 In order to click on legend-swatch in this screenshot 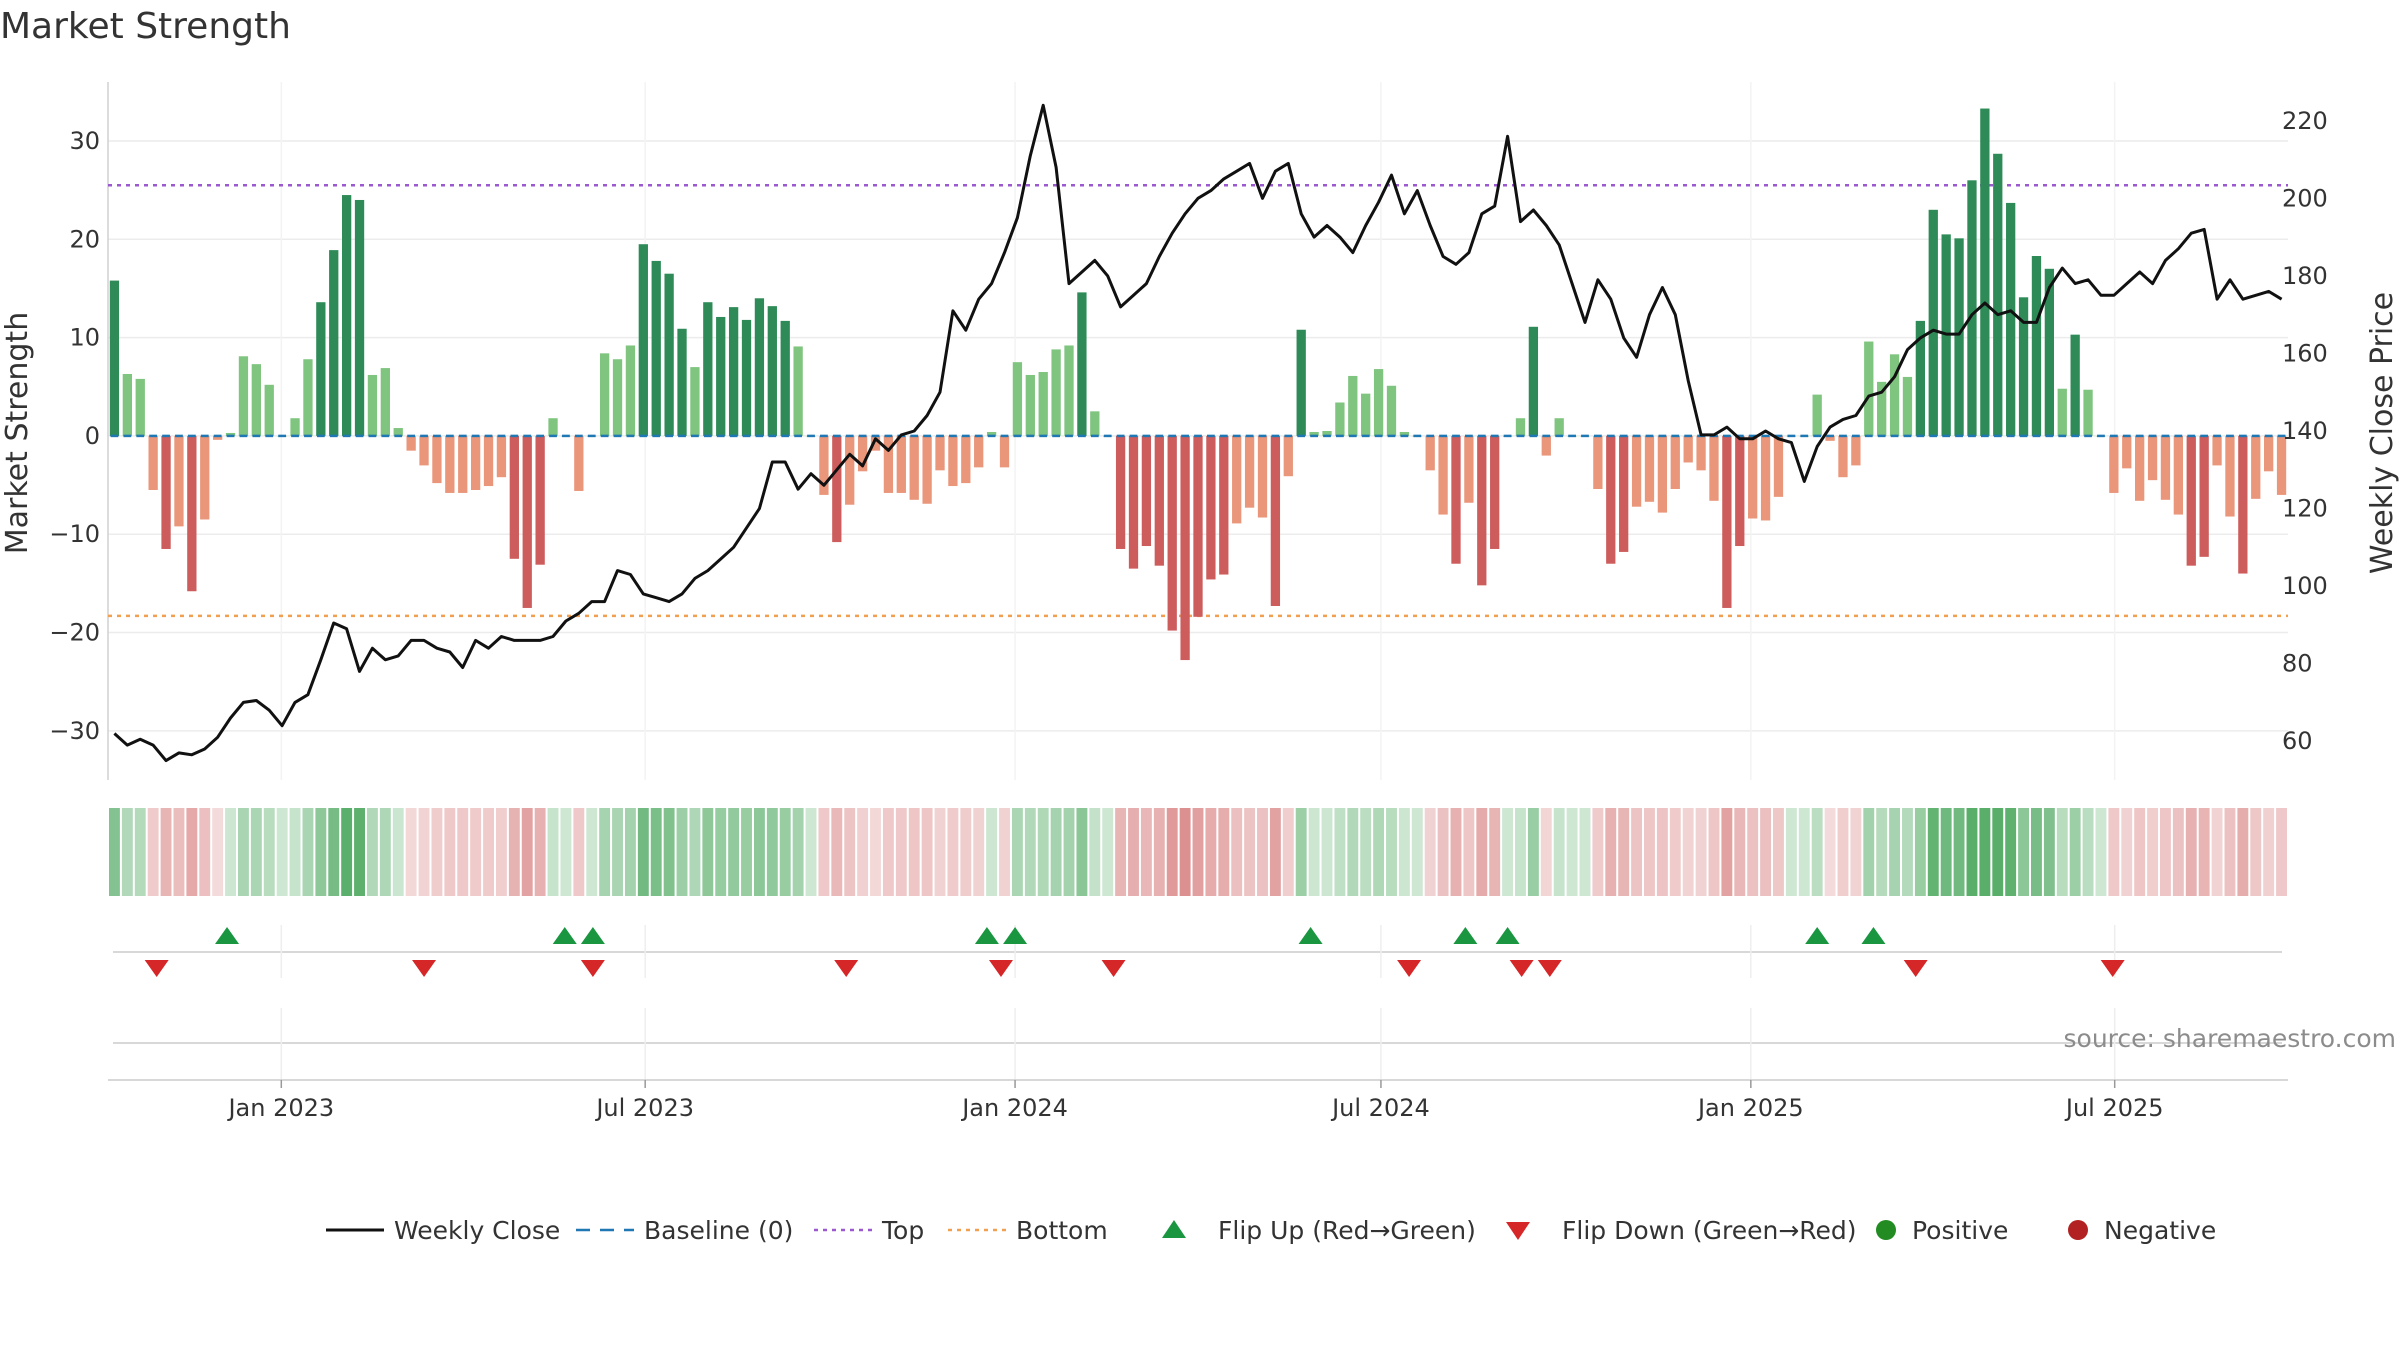, I will do `click(2078, 1230)`.